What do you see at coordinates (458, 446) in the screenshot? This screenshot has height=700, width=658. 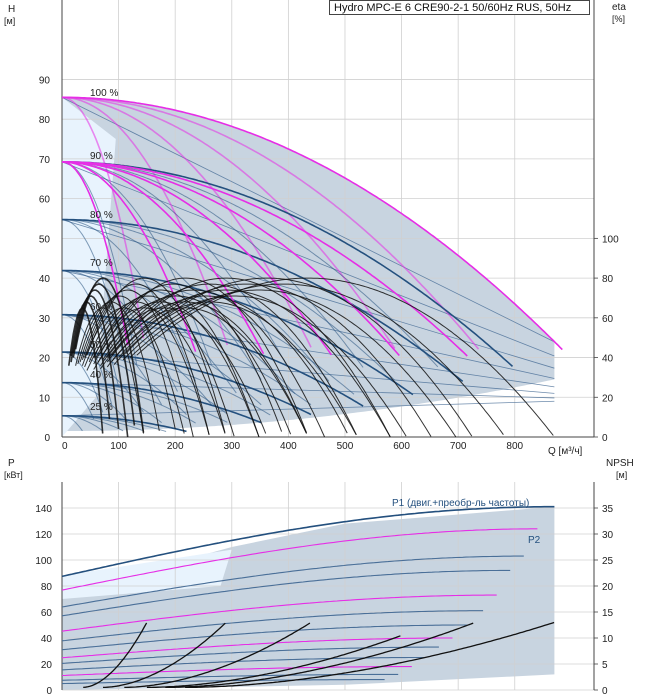 I see `x-tick-label: 700` at bounding box center [458, 446].